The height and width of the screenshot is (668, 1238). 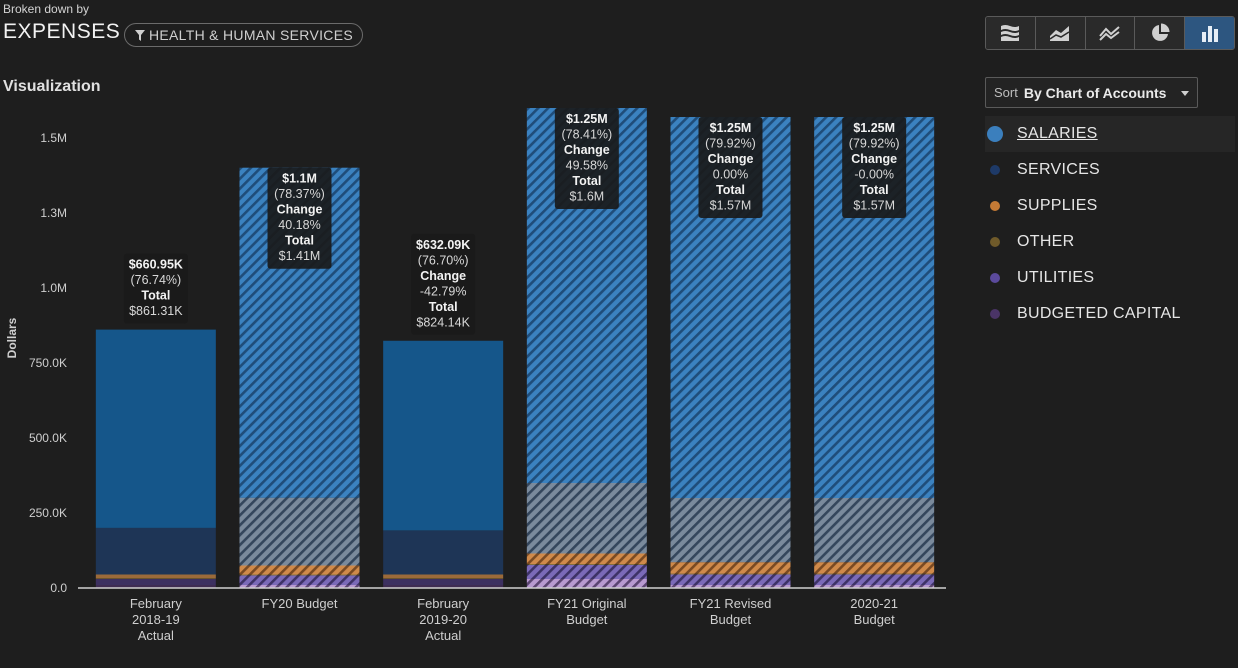 What do you see at coordinates (586, 197) in the screenshot?
I see `tooltip-text: $1.6M` at bounding box center [586, 197].